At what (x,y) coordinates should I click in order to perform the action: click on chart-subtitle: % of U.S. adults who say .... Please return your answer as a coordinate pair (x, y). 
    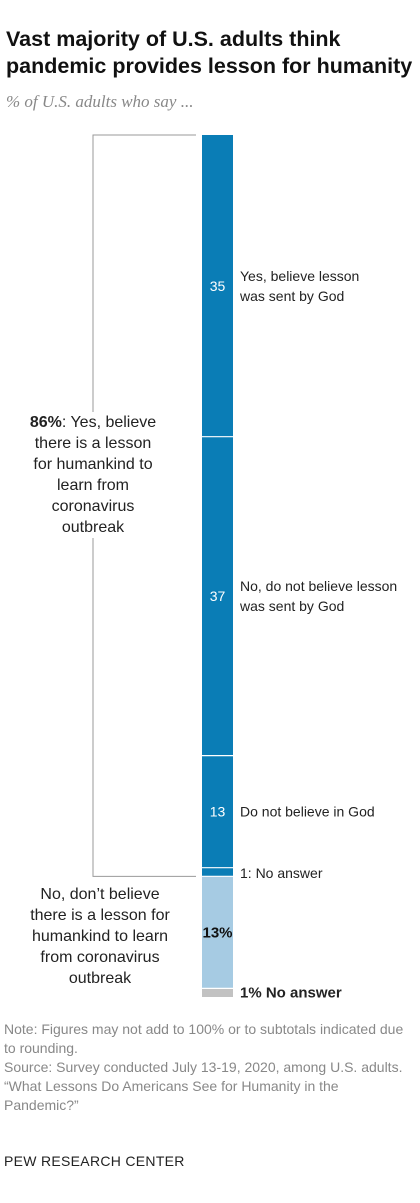
    Looking at the image, I should click on (100, 101).